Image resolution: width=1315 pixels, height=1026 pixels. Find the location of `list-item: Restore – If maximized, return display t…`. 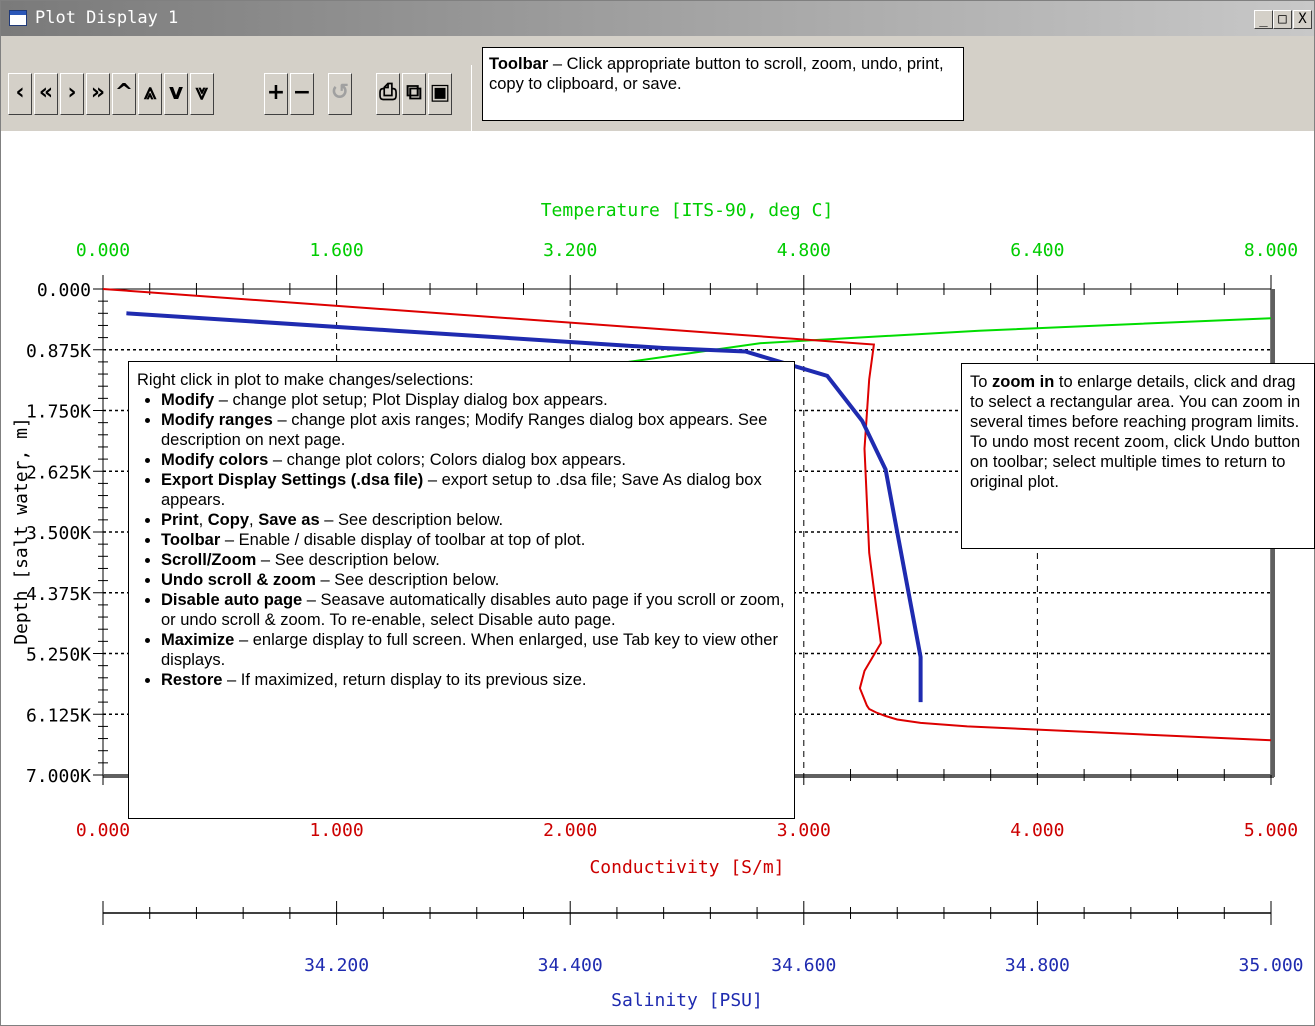

list-item: Restore – If maximized, return display t… is located at coordinates (473, 680).